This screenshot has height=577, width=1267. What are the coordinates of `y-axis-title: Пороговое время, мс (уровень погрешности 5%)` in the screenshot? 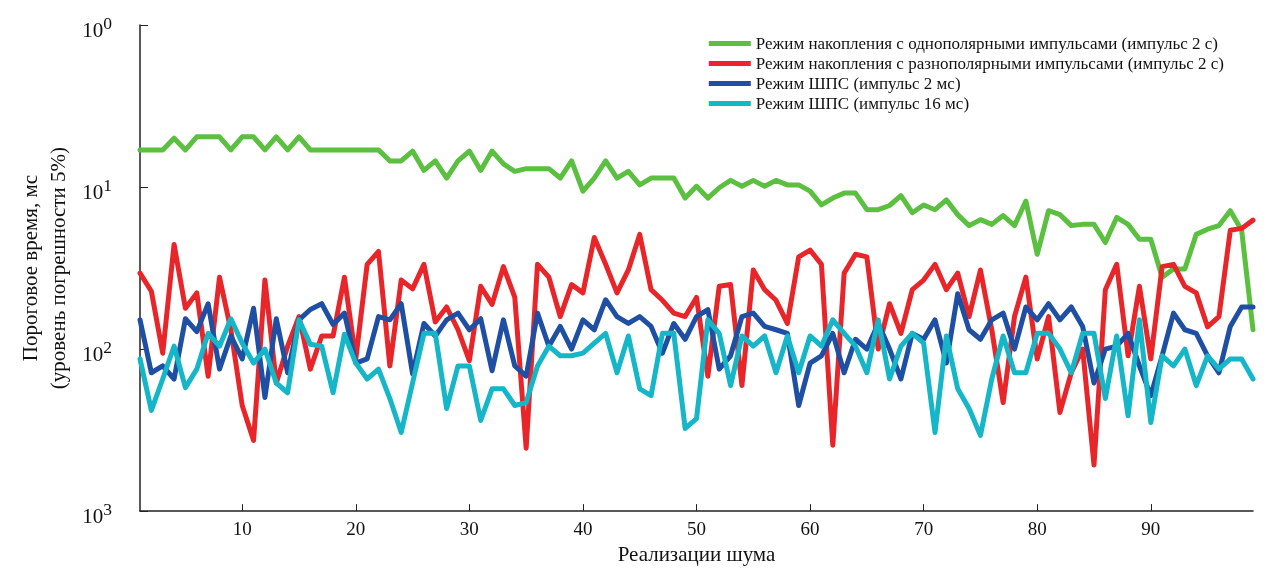 It's located at (44, 268).